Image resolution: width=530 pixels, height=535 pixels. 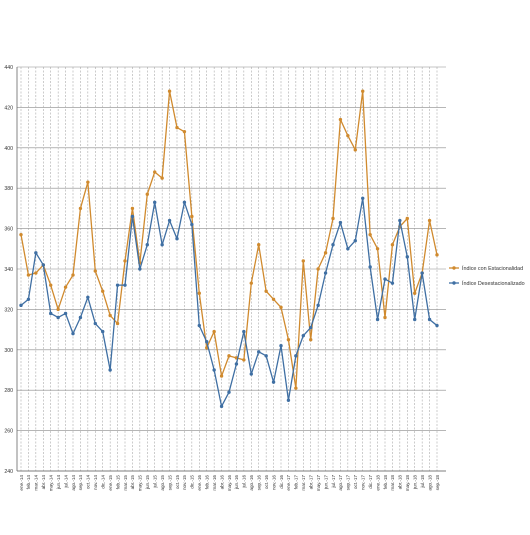 I want to click on y-tick-label: 320, so click(x=8, y=310).